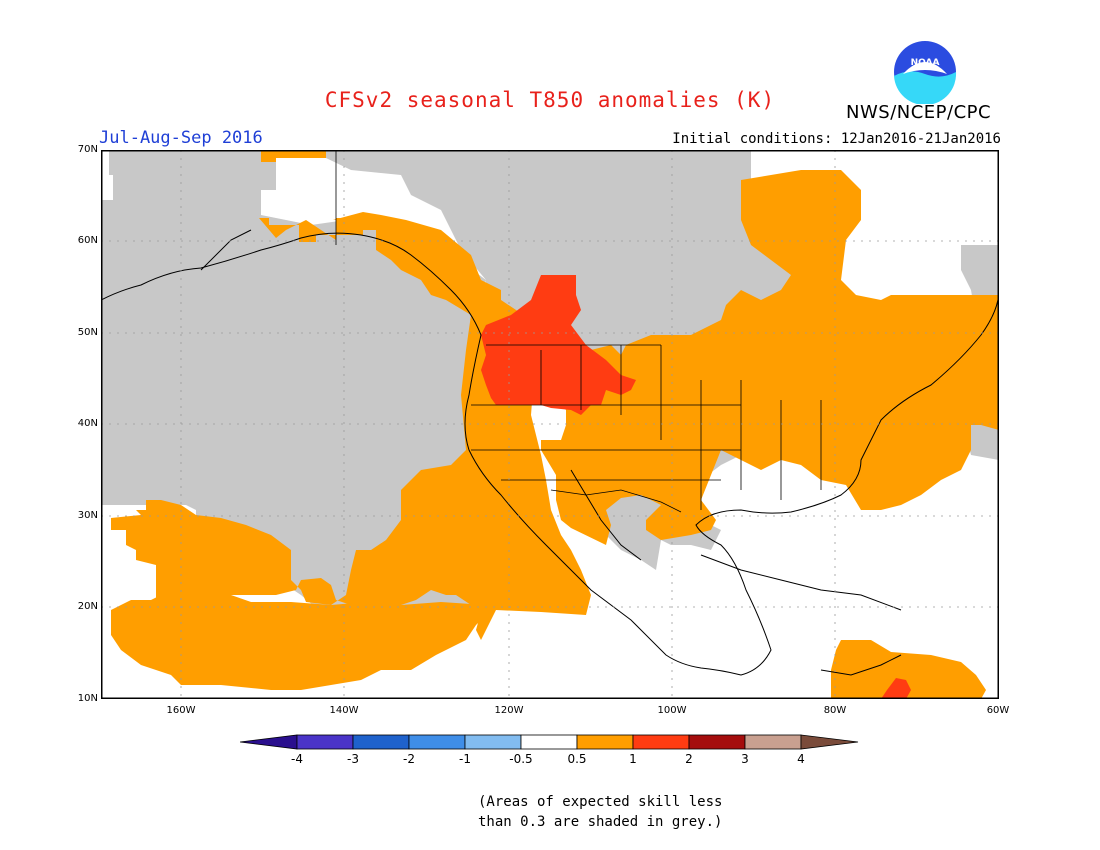 Image resolution: width=1100 pixels, height=850 pixels. Describe the element at coordinates (836, 139) in the screenshot. I see `initial-conditions-label: Initial conditions: 12Jan2016-21Jan2016` at that location.